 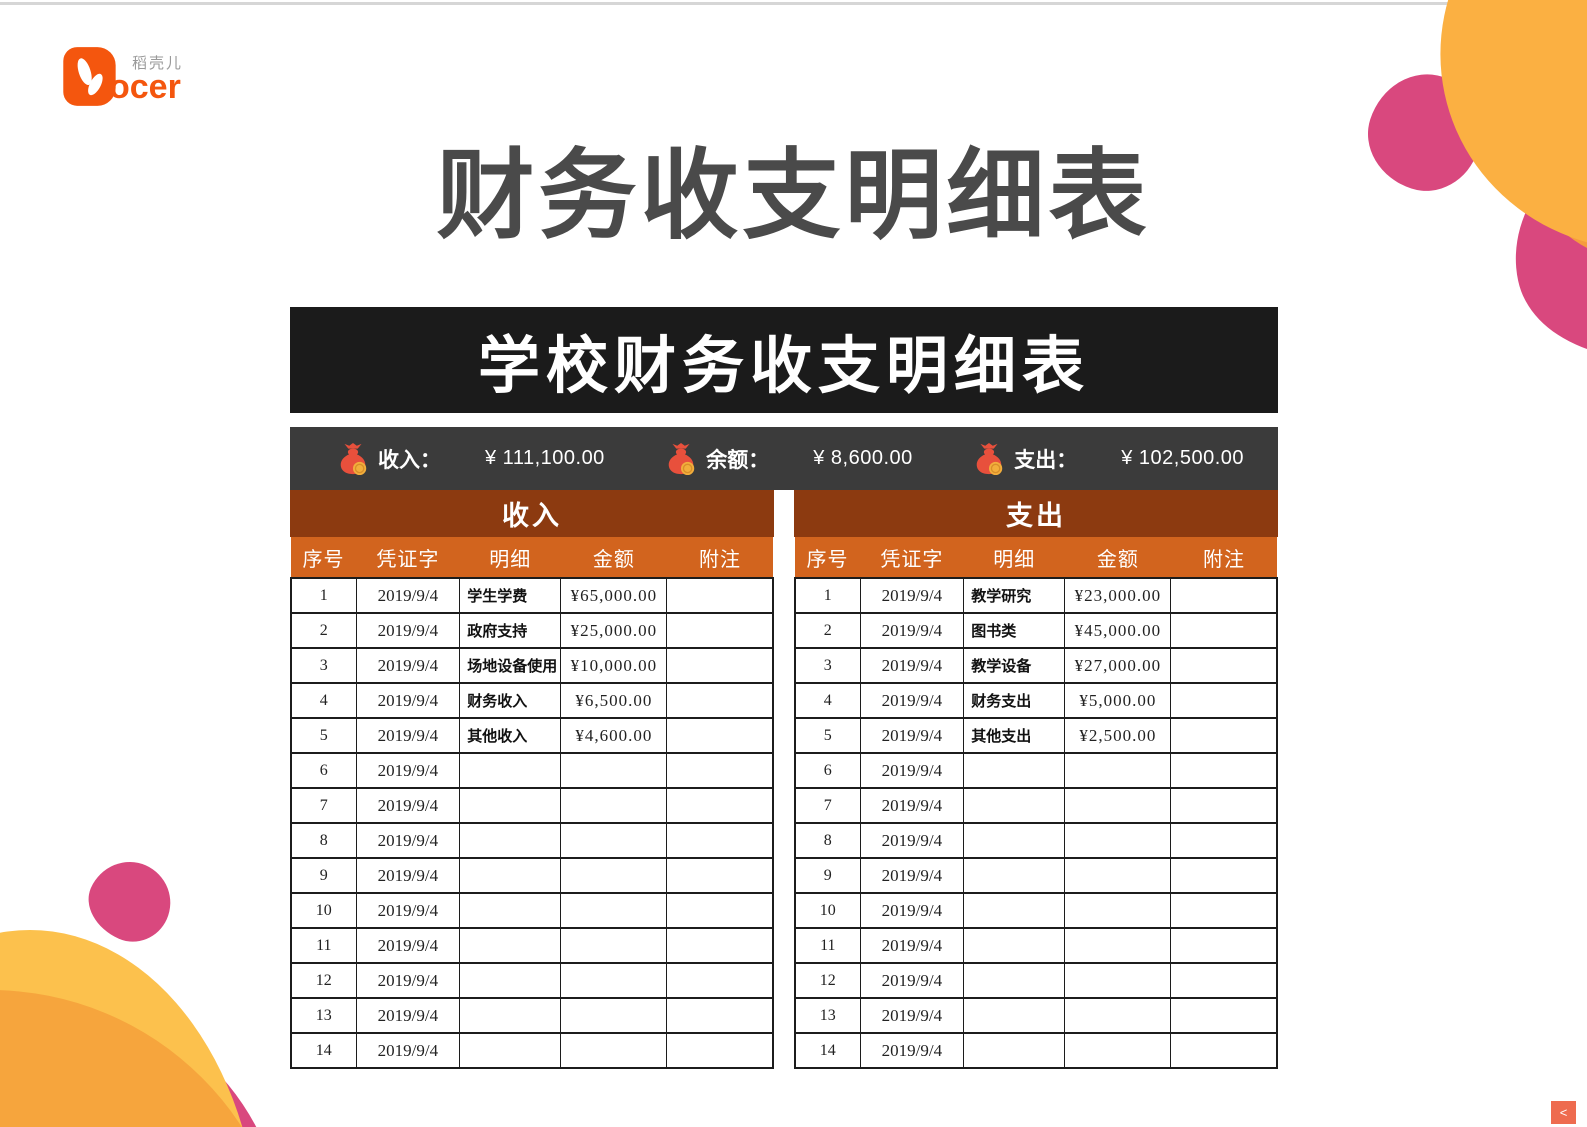 I want to click on summary-income: 收入： ¥ 111,100.00, so click(x=470, y=459).